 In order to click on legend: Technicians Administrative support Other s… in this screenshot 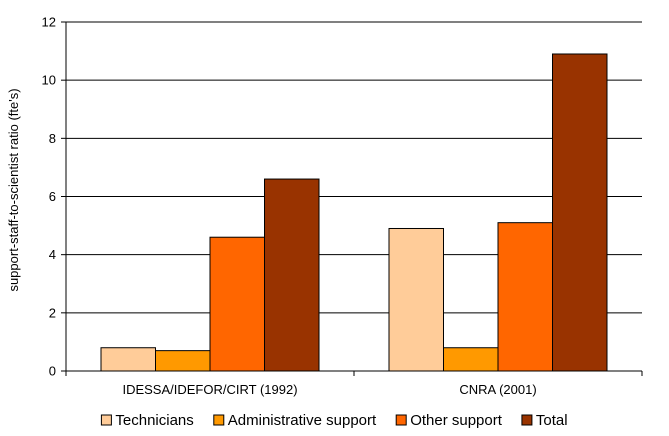, I will do `click(334, 420)`.